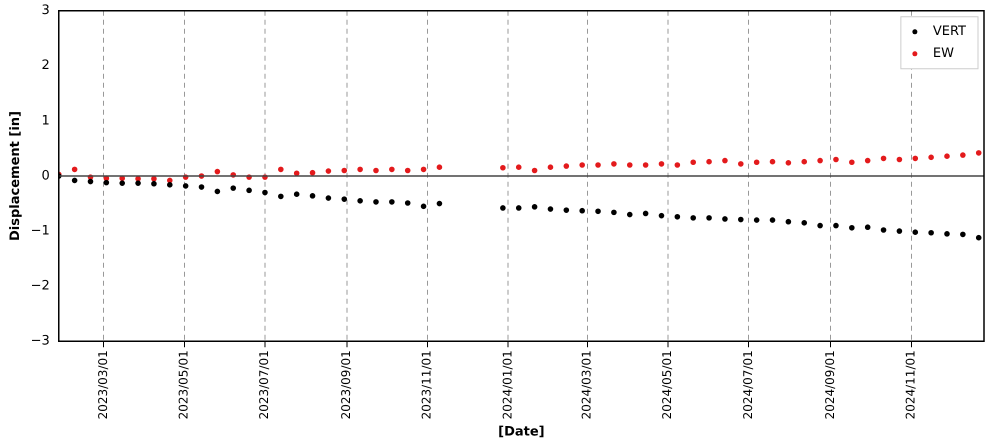 Image resolution: width=989 pixels, height=444 pixels. Describe the element at coordinates (40, 341) in the screenshot. I see `y-tick-label: −3` at that location.